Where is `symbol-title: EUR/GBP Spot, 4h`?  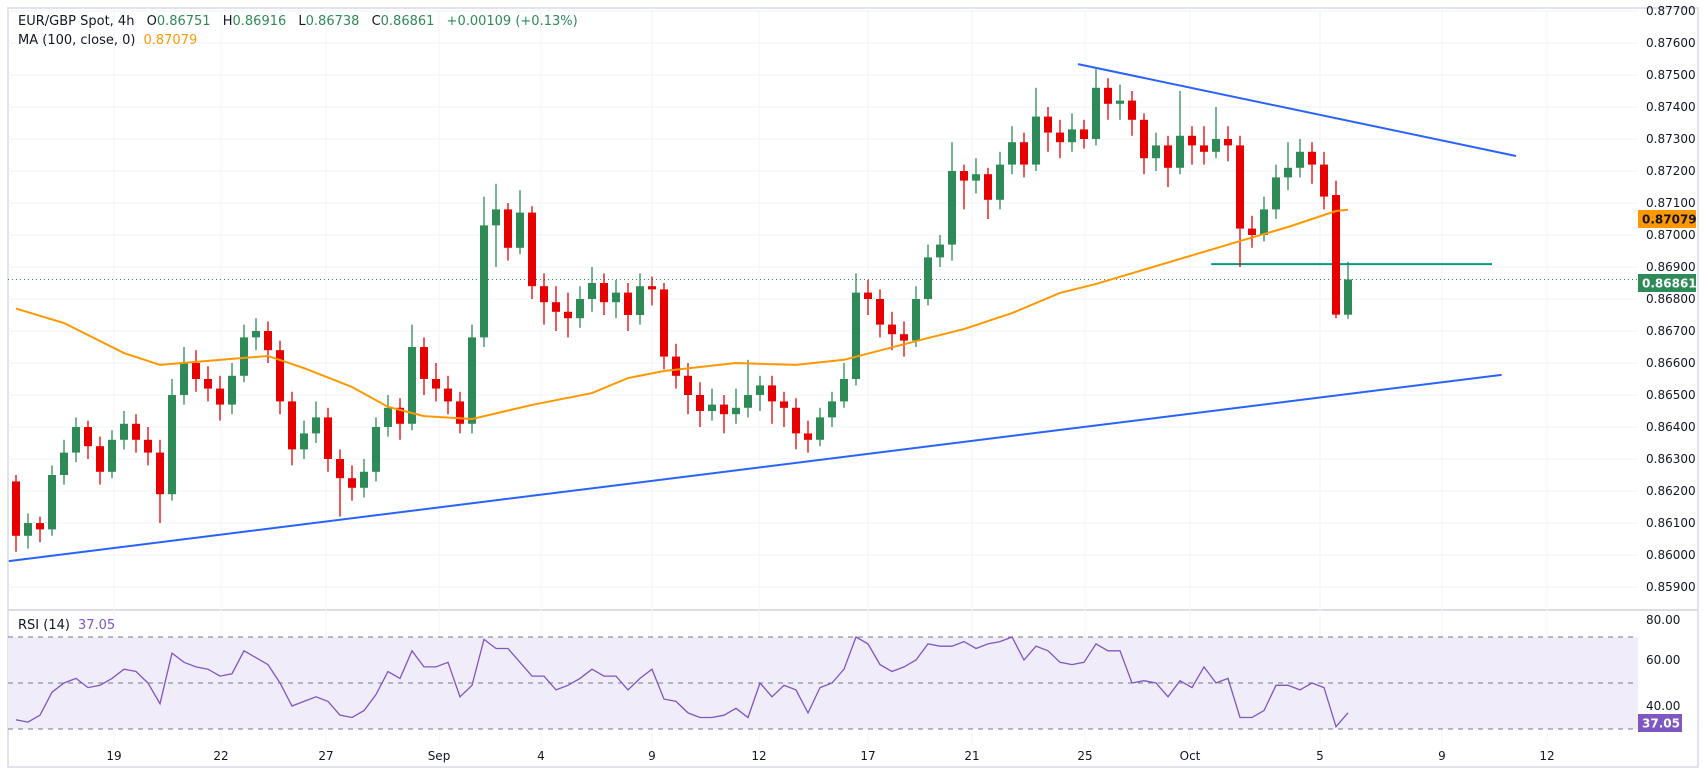 symbol-title: EUR/GBP Spot, 4h is located at coordinates (76, 21).